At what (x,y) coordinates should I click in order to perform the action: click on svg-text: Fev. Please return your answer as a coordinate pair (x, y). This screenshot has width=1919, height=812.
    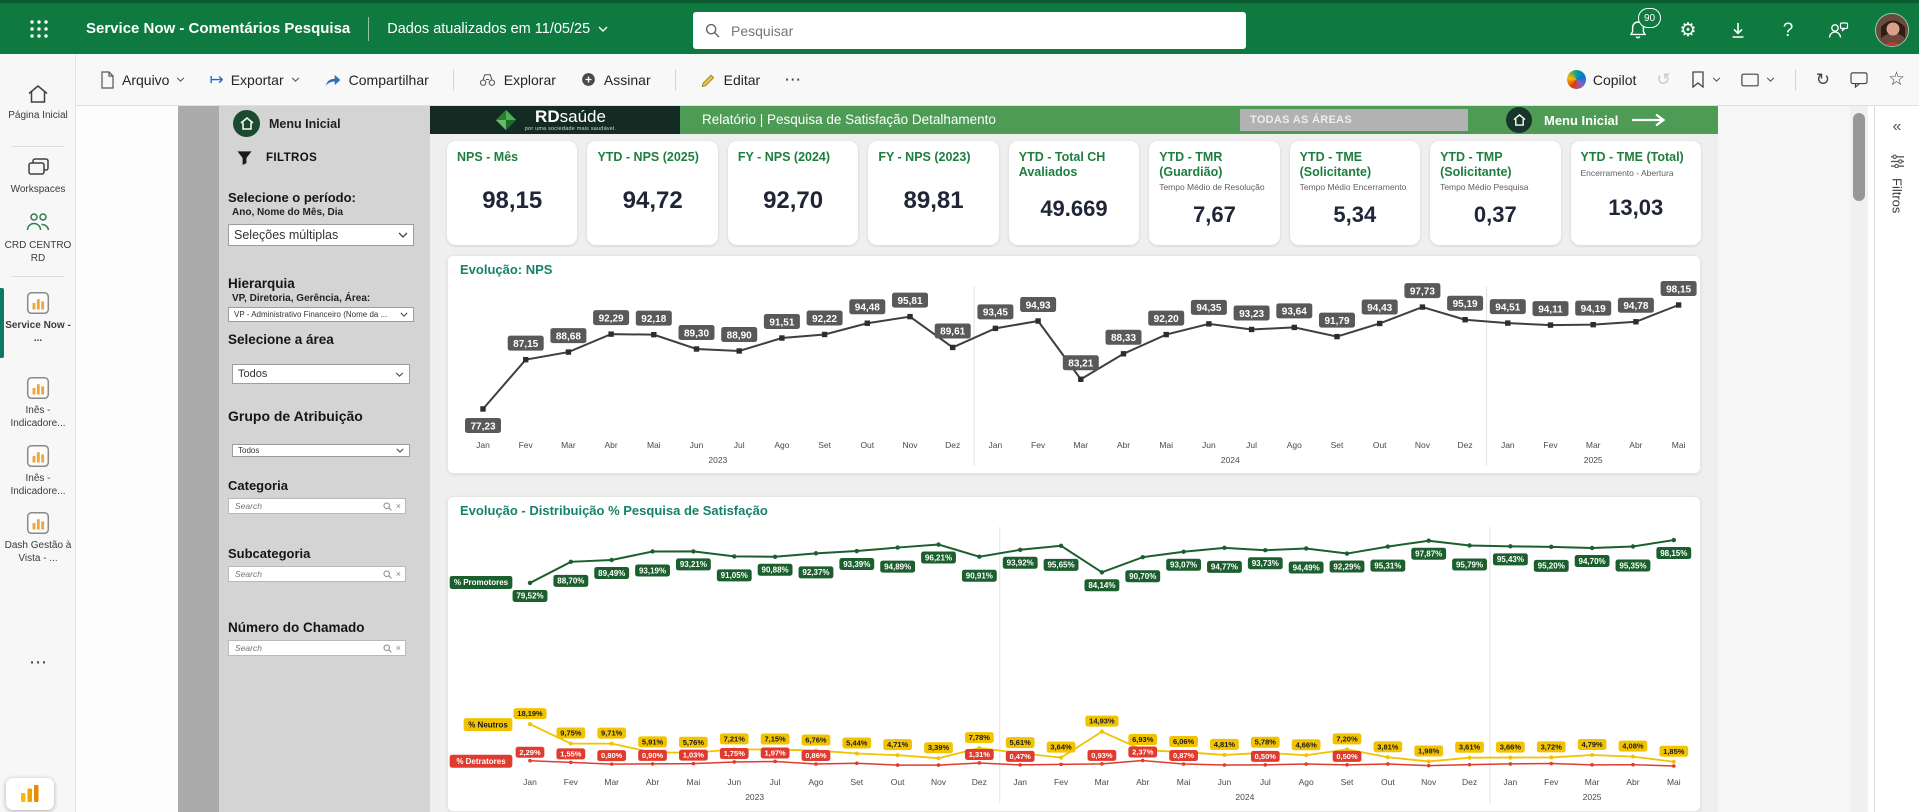
    Looking at the image, I should click on (1038, 445).